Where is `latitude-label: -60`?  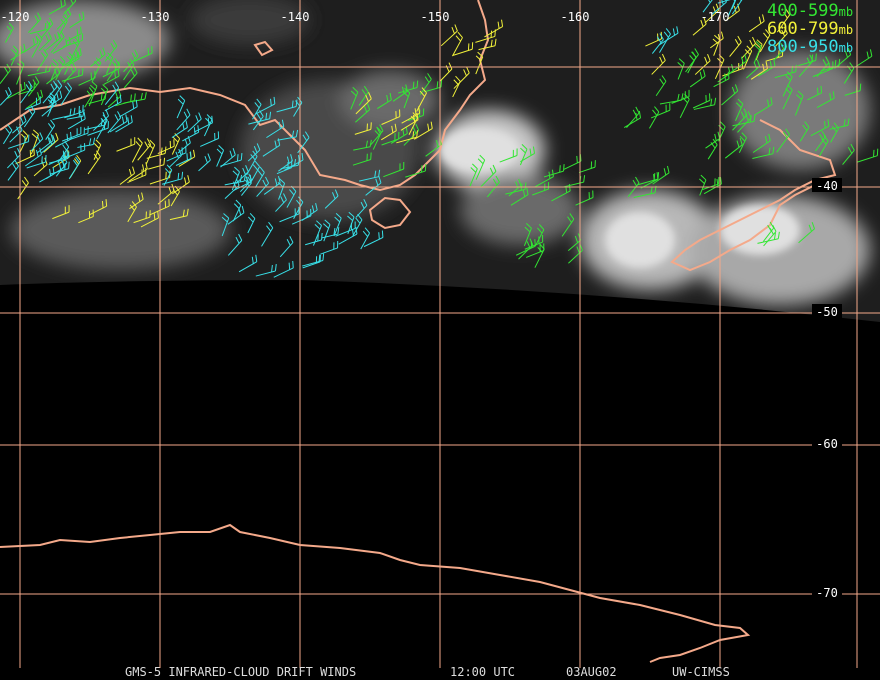
latitude-label: -60 is located at coordinates (827, 444).